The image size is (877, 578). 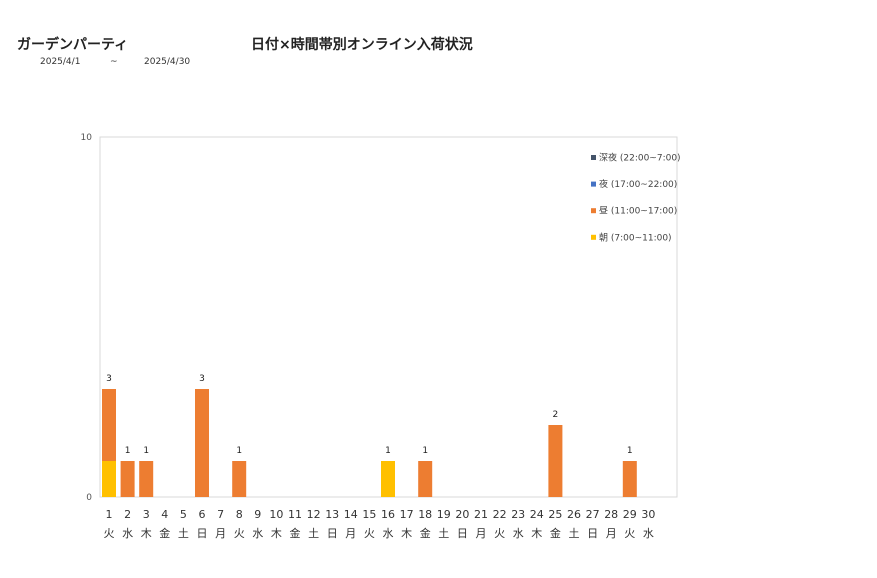 I want to click on bar-segment-6-s1, so click(x=202, y=443).